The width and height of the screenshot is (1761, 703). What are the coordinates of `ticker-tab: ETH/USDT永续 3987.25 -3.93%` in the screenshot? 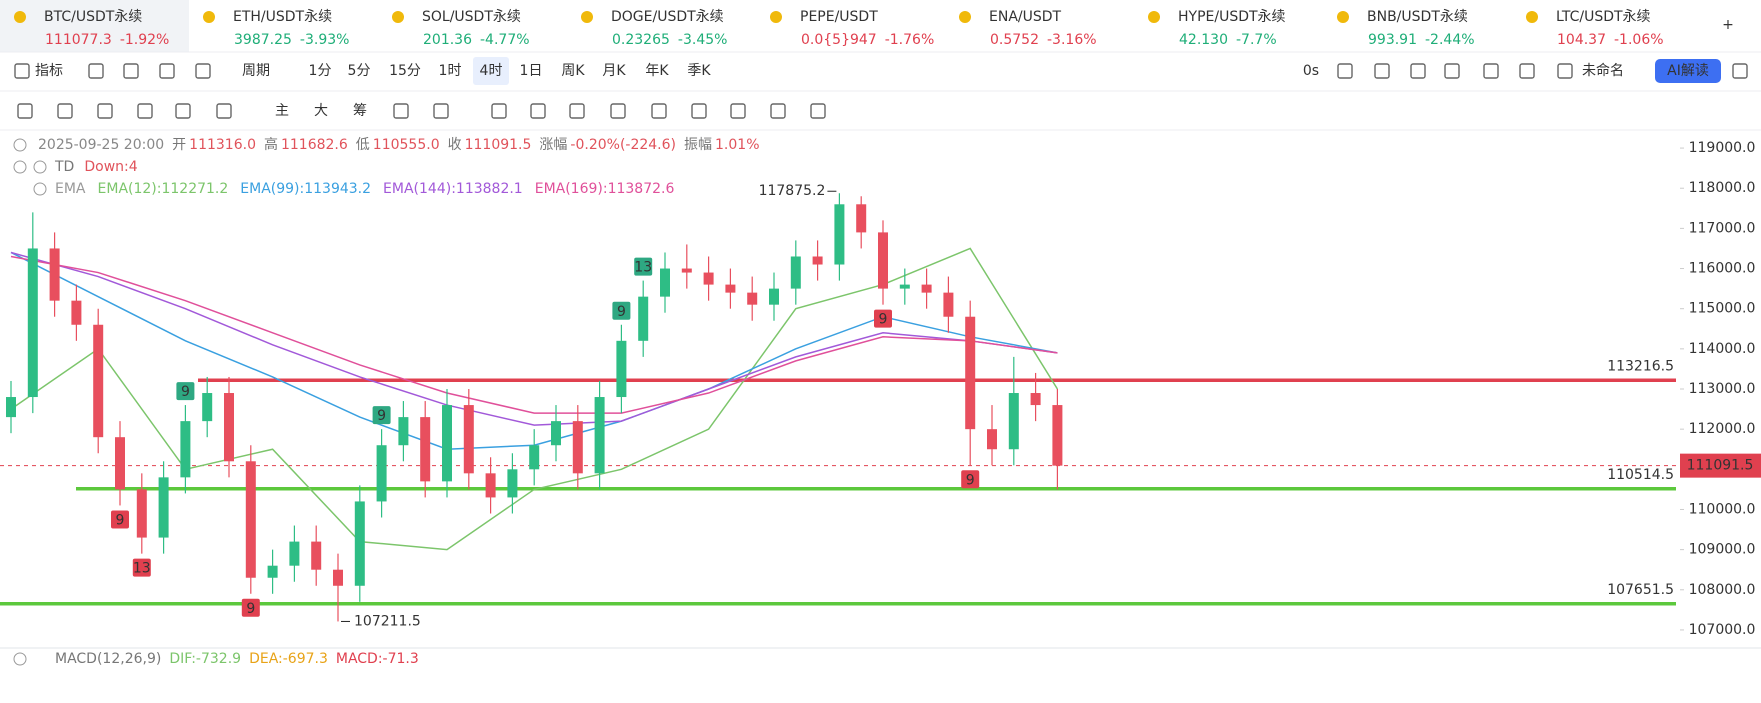 It's located at (276, 28).